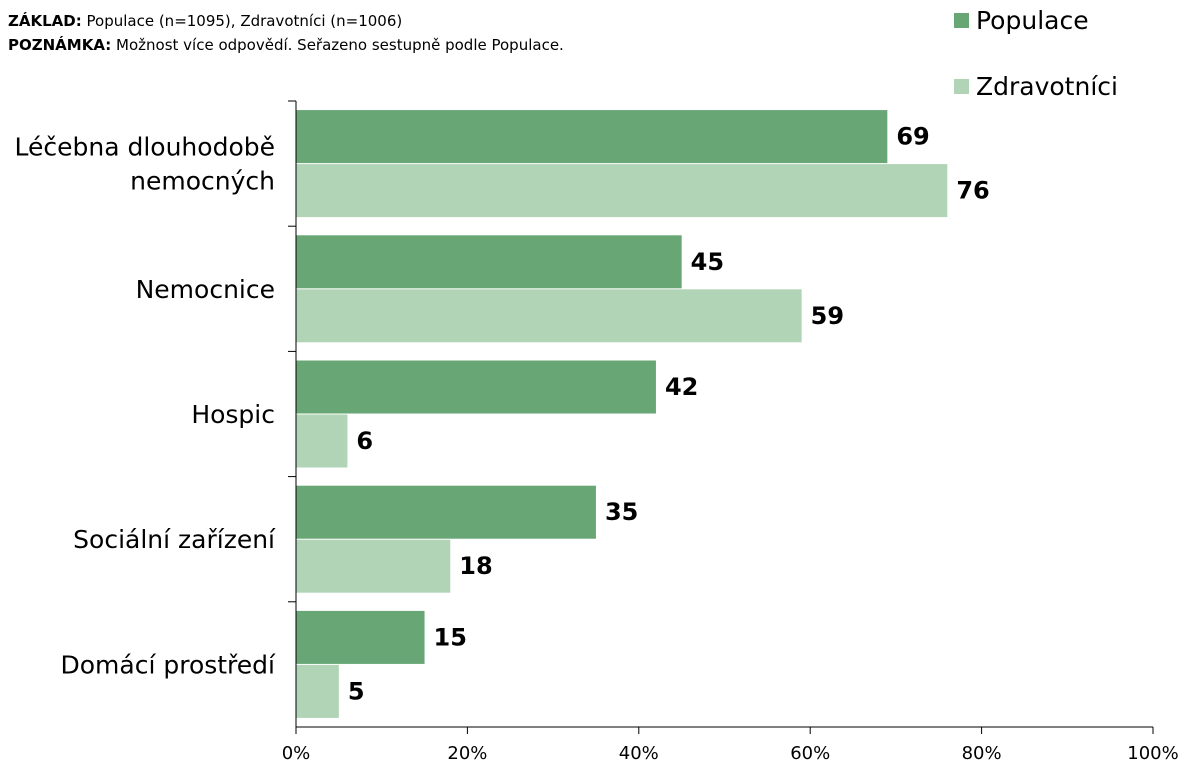 The height and width of the screenshot is (764, 1184). I want to click on value-label-populace-0: 69, so click(912, 137).